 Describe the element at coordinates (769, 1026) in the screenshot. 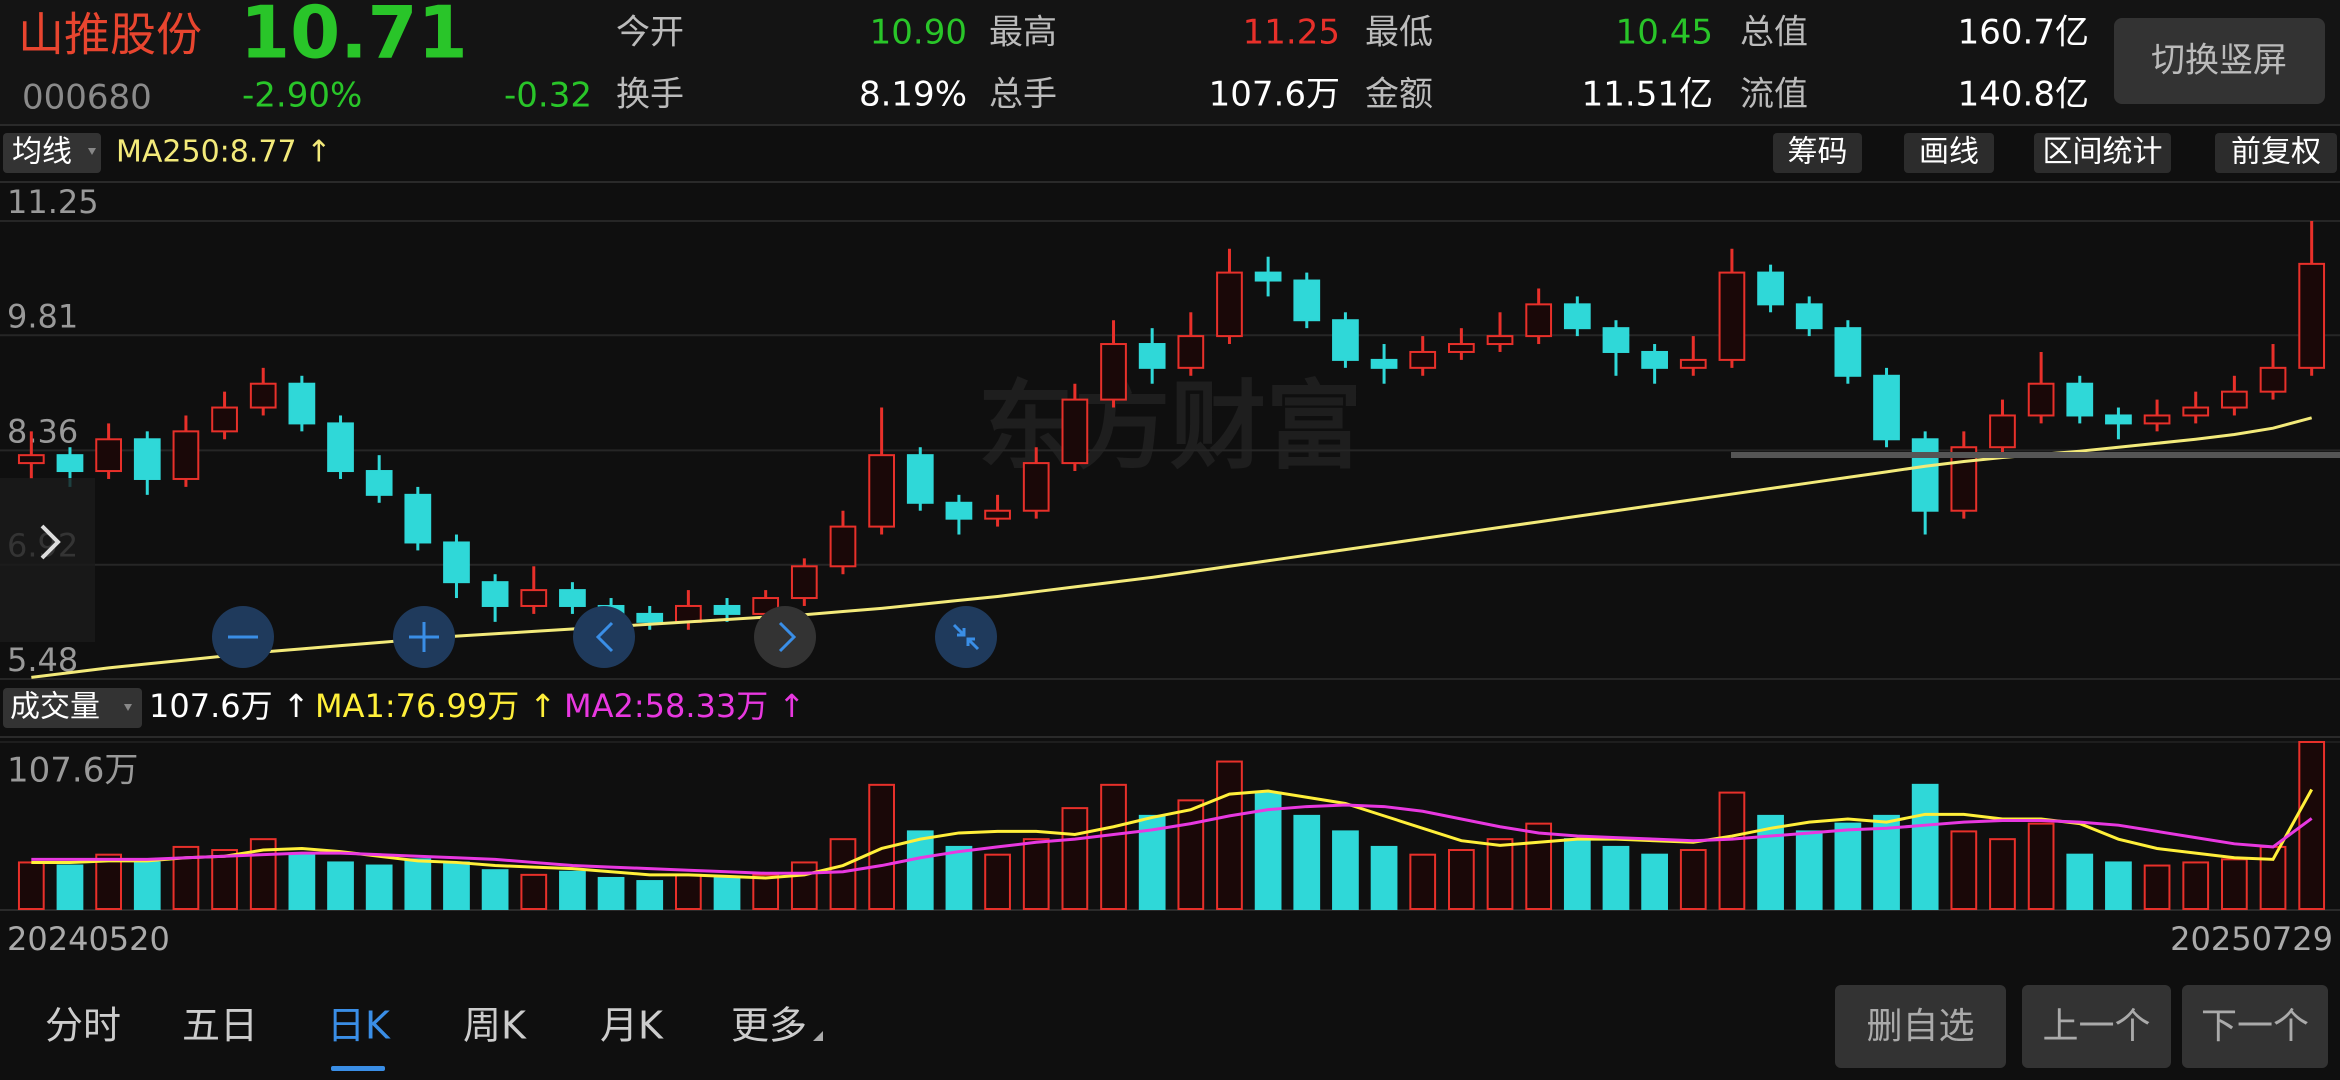

I see `period-tab: 更多` at that location.